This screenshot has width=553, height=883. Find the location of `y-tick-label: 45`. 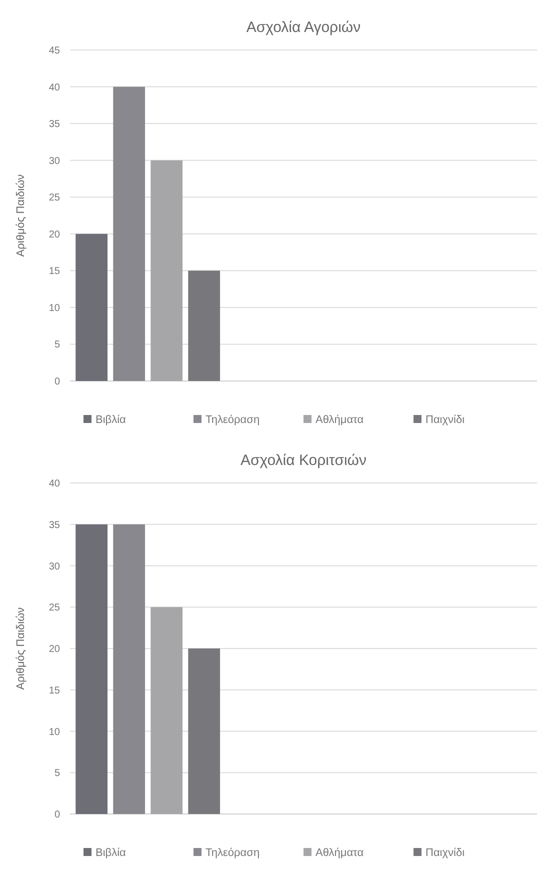

y-tick-label: 45 is located at coordinates (54, 51).